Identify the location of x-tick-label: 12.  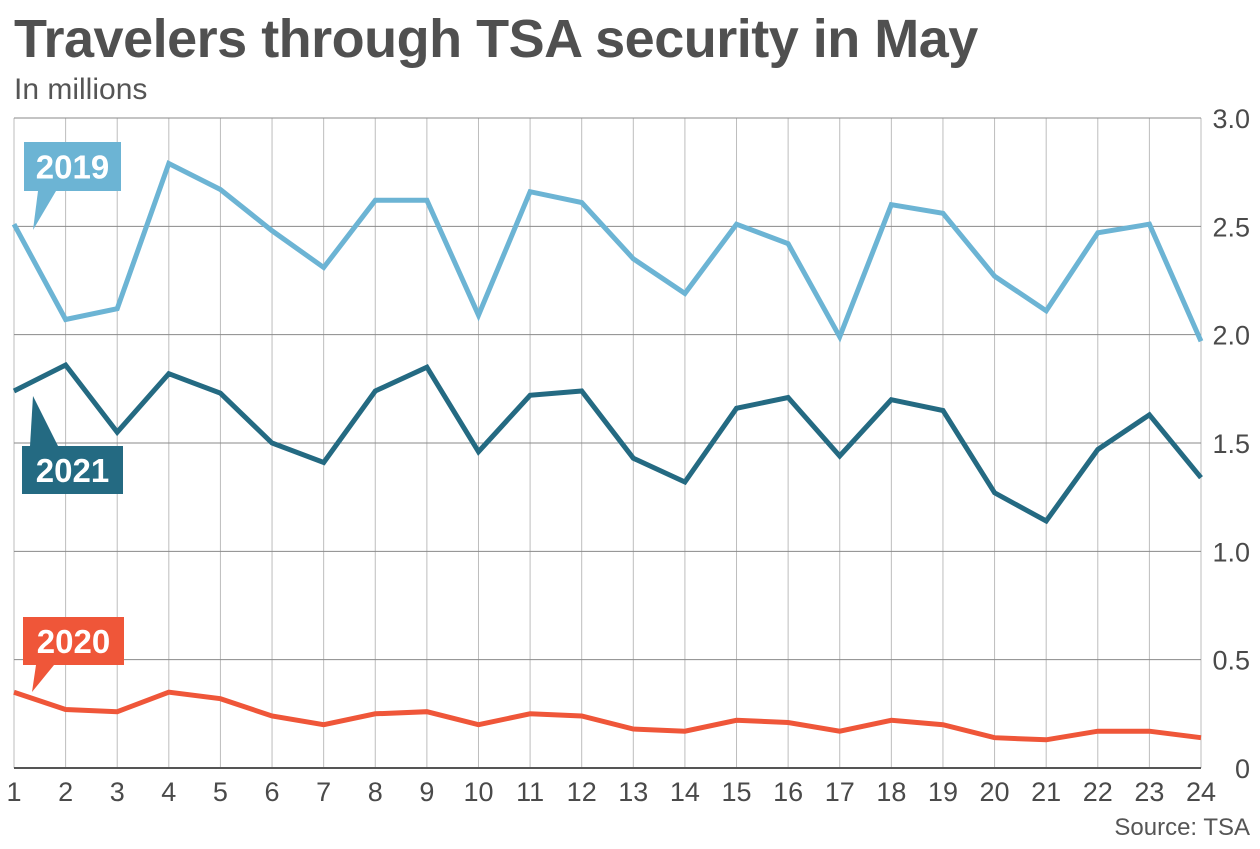
(582, 792).